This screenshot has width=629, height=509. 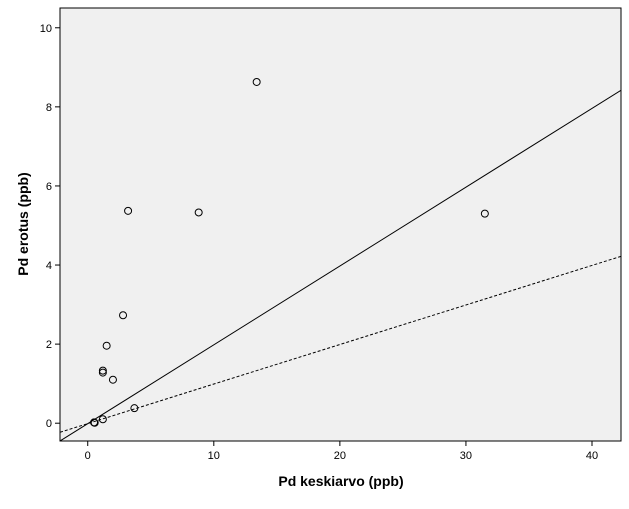 What do you see at coordinates (49, 345) in the screenshot?
I see `y-tick-label: 2` at bounding box center [49, 345].